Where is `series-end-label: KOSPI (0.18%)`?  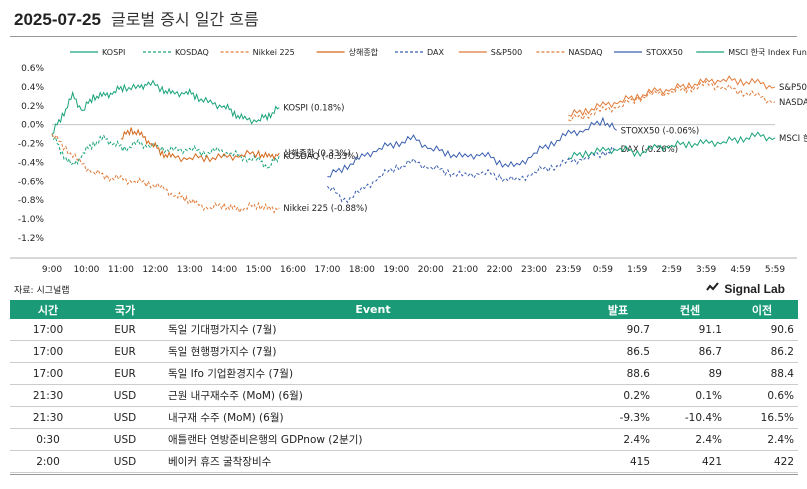 series-end-label: KOSPI (0.18%) is located at coordinates (313, 109).